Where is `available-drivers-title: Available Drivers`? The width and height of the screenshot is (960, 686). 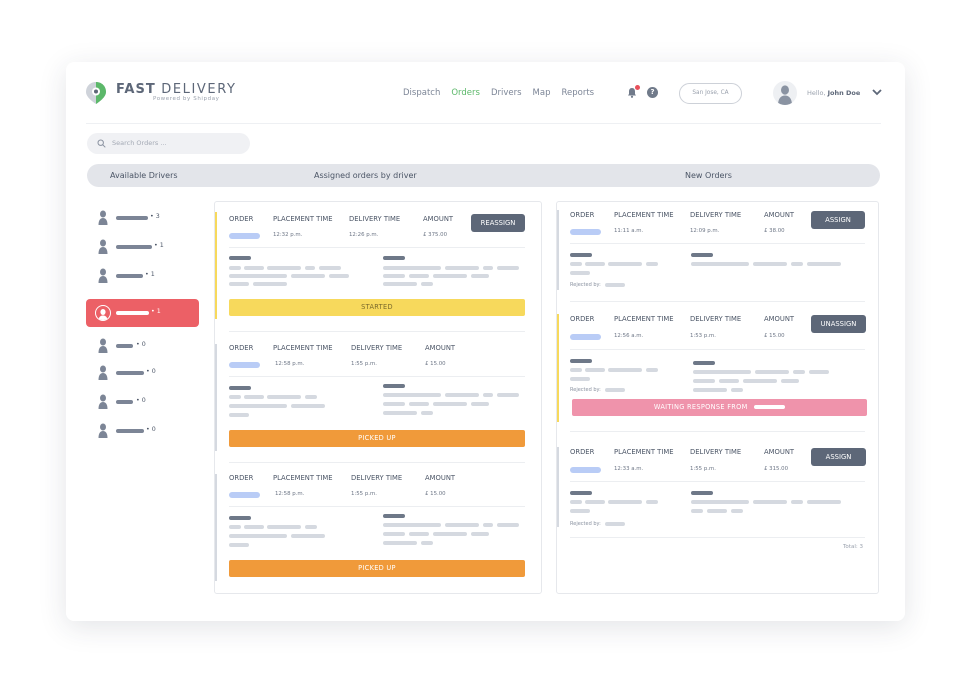
available-drivers-title: Available Drivers is located at coordinates (144, 175).